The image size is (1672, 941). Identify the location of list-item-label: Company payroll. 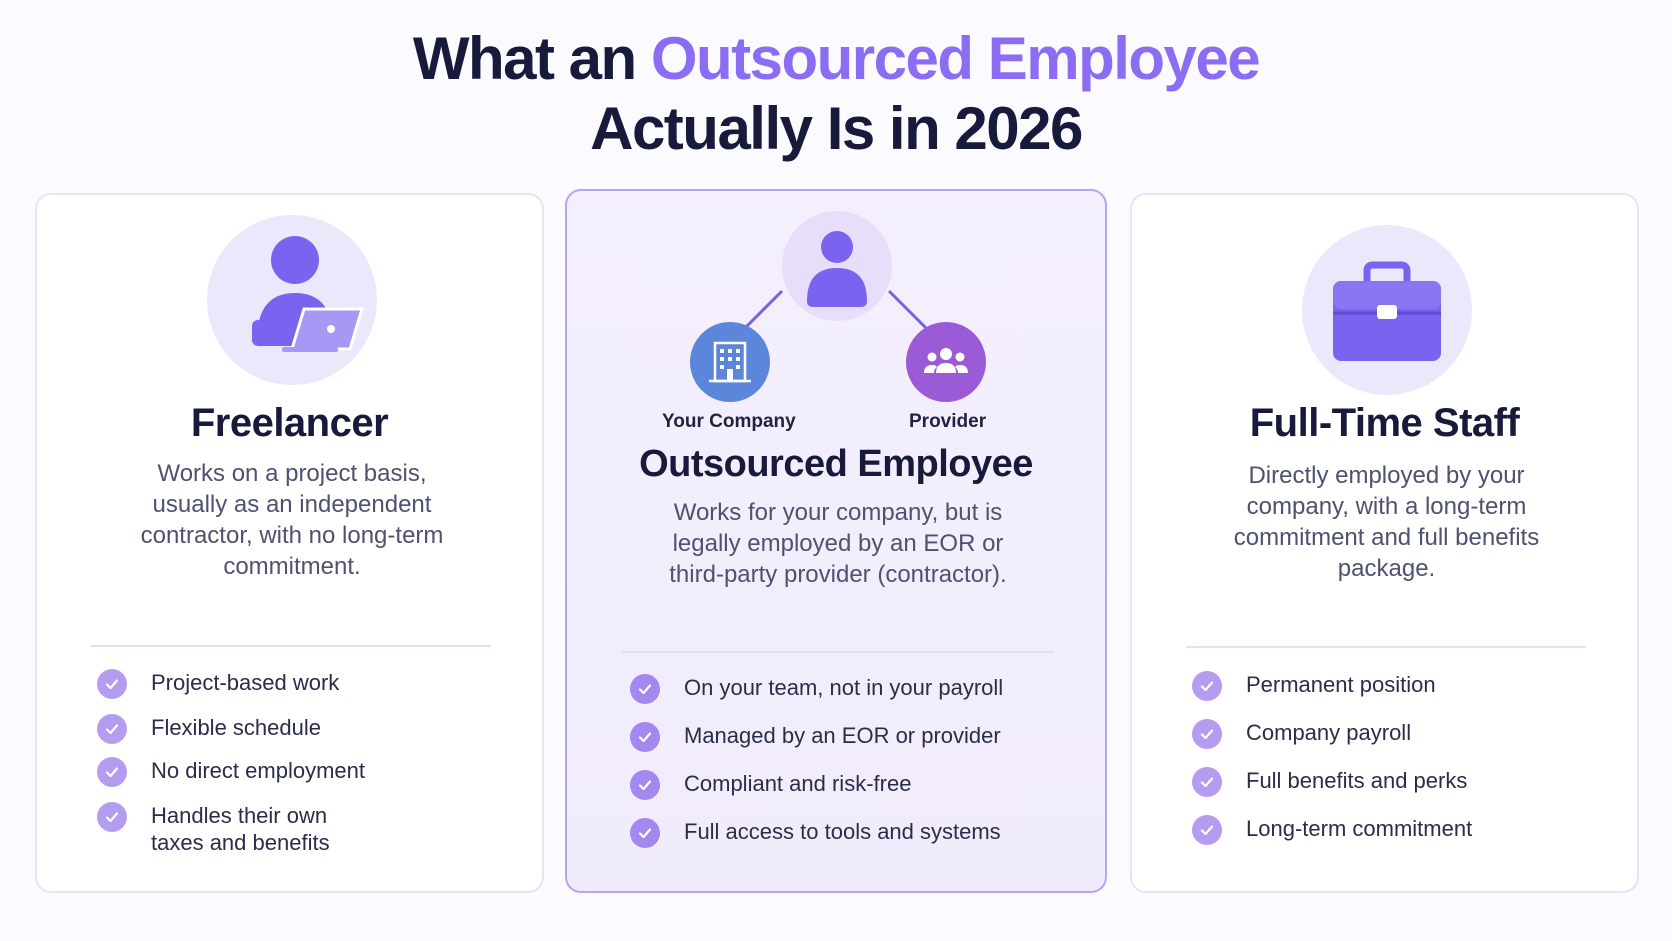
(1329, 732).